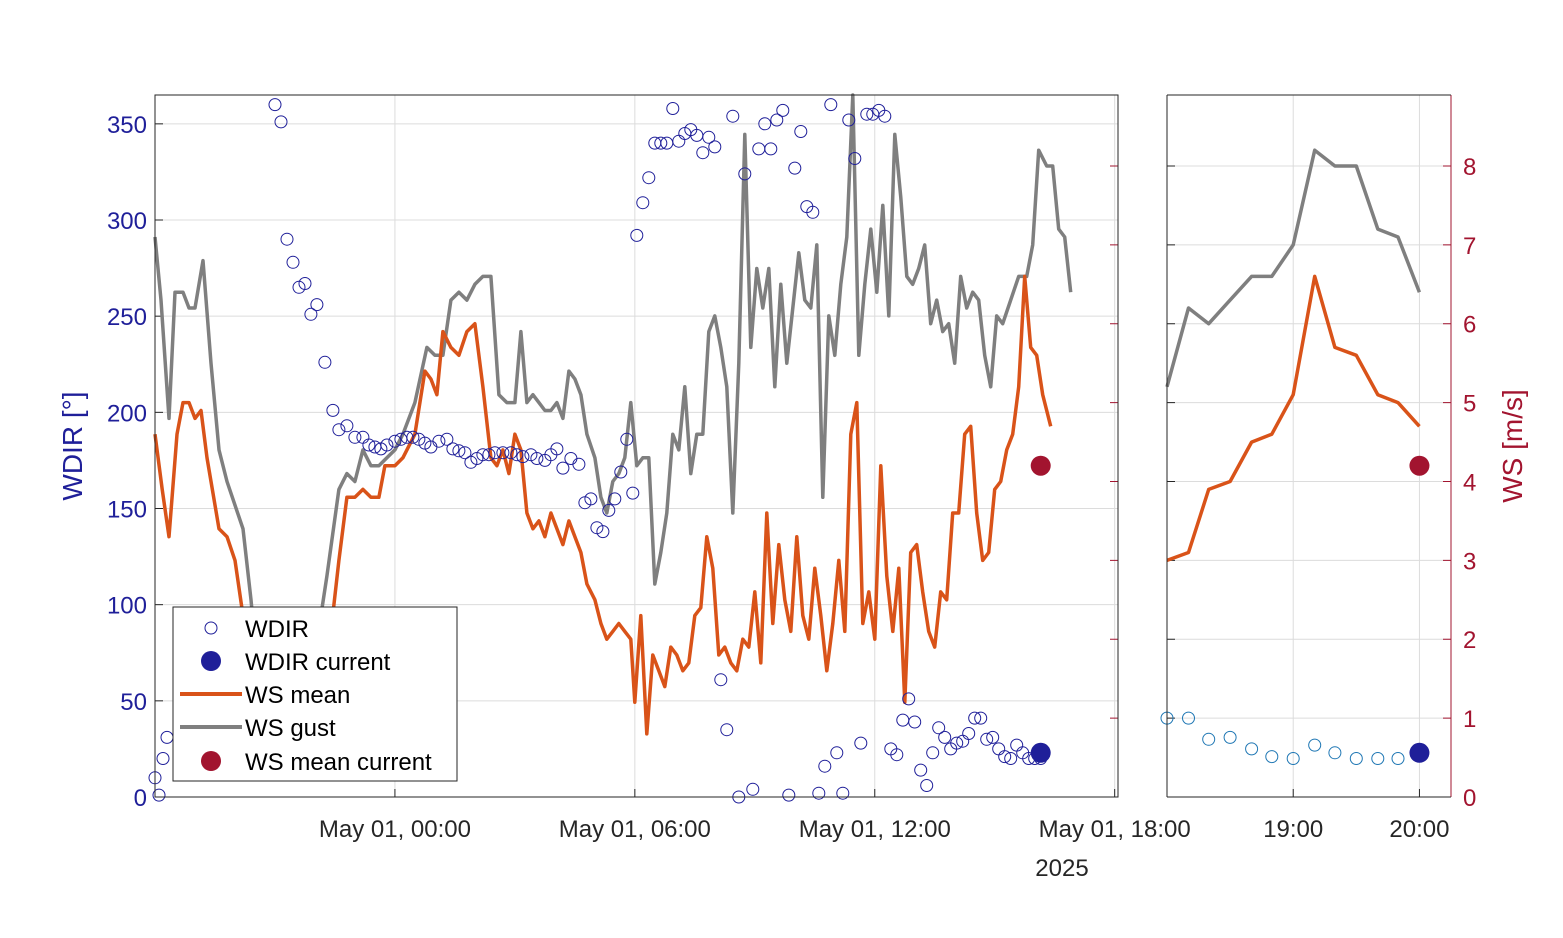 Image resolution: width=1563 pixels, height=938 pixels. Describe the element at coordinates (1293, 829) in the screenshot. I see `recent-x-tick-label: 19:00` at that location.